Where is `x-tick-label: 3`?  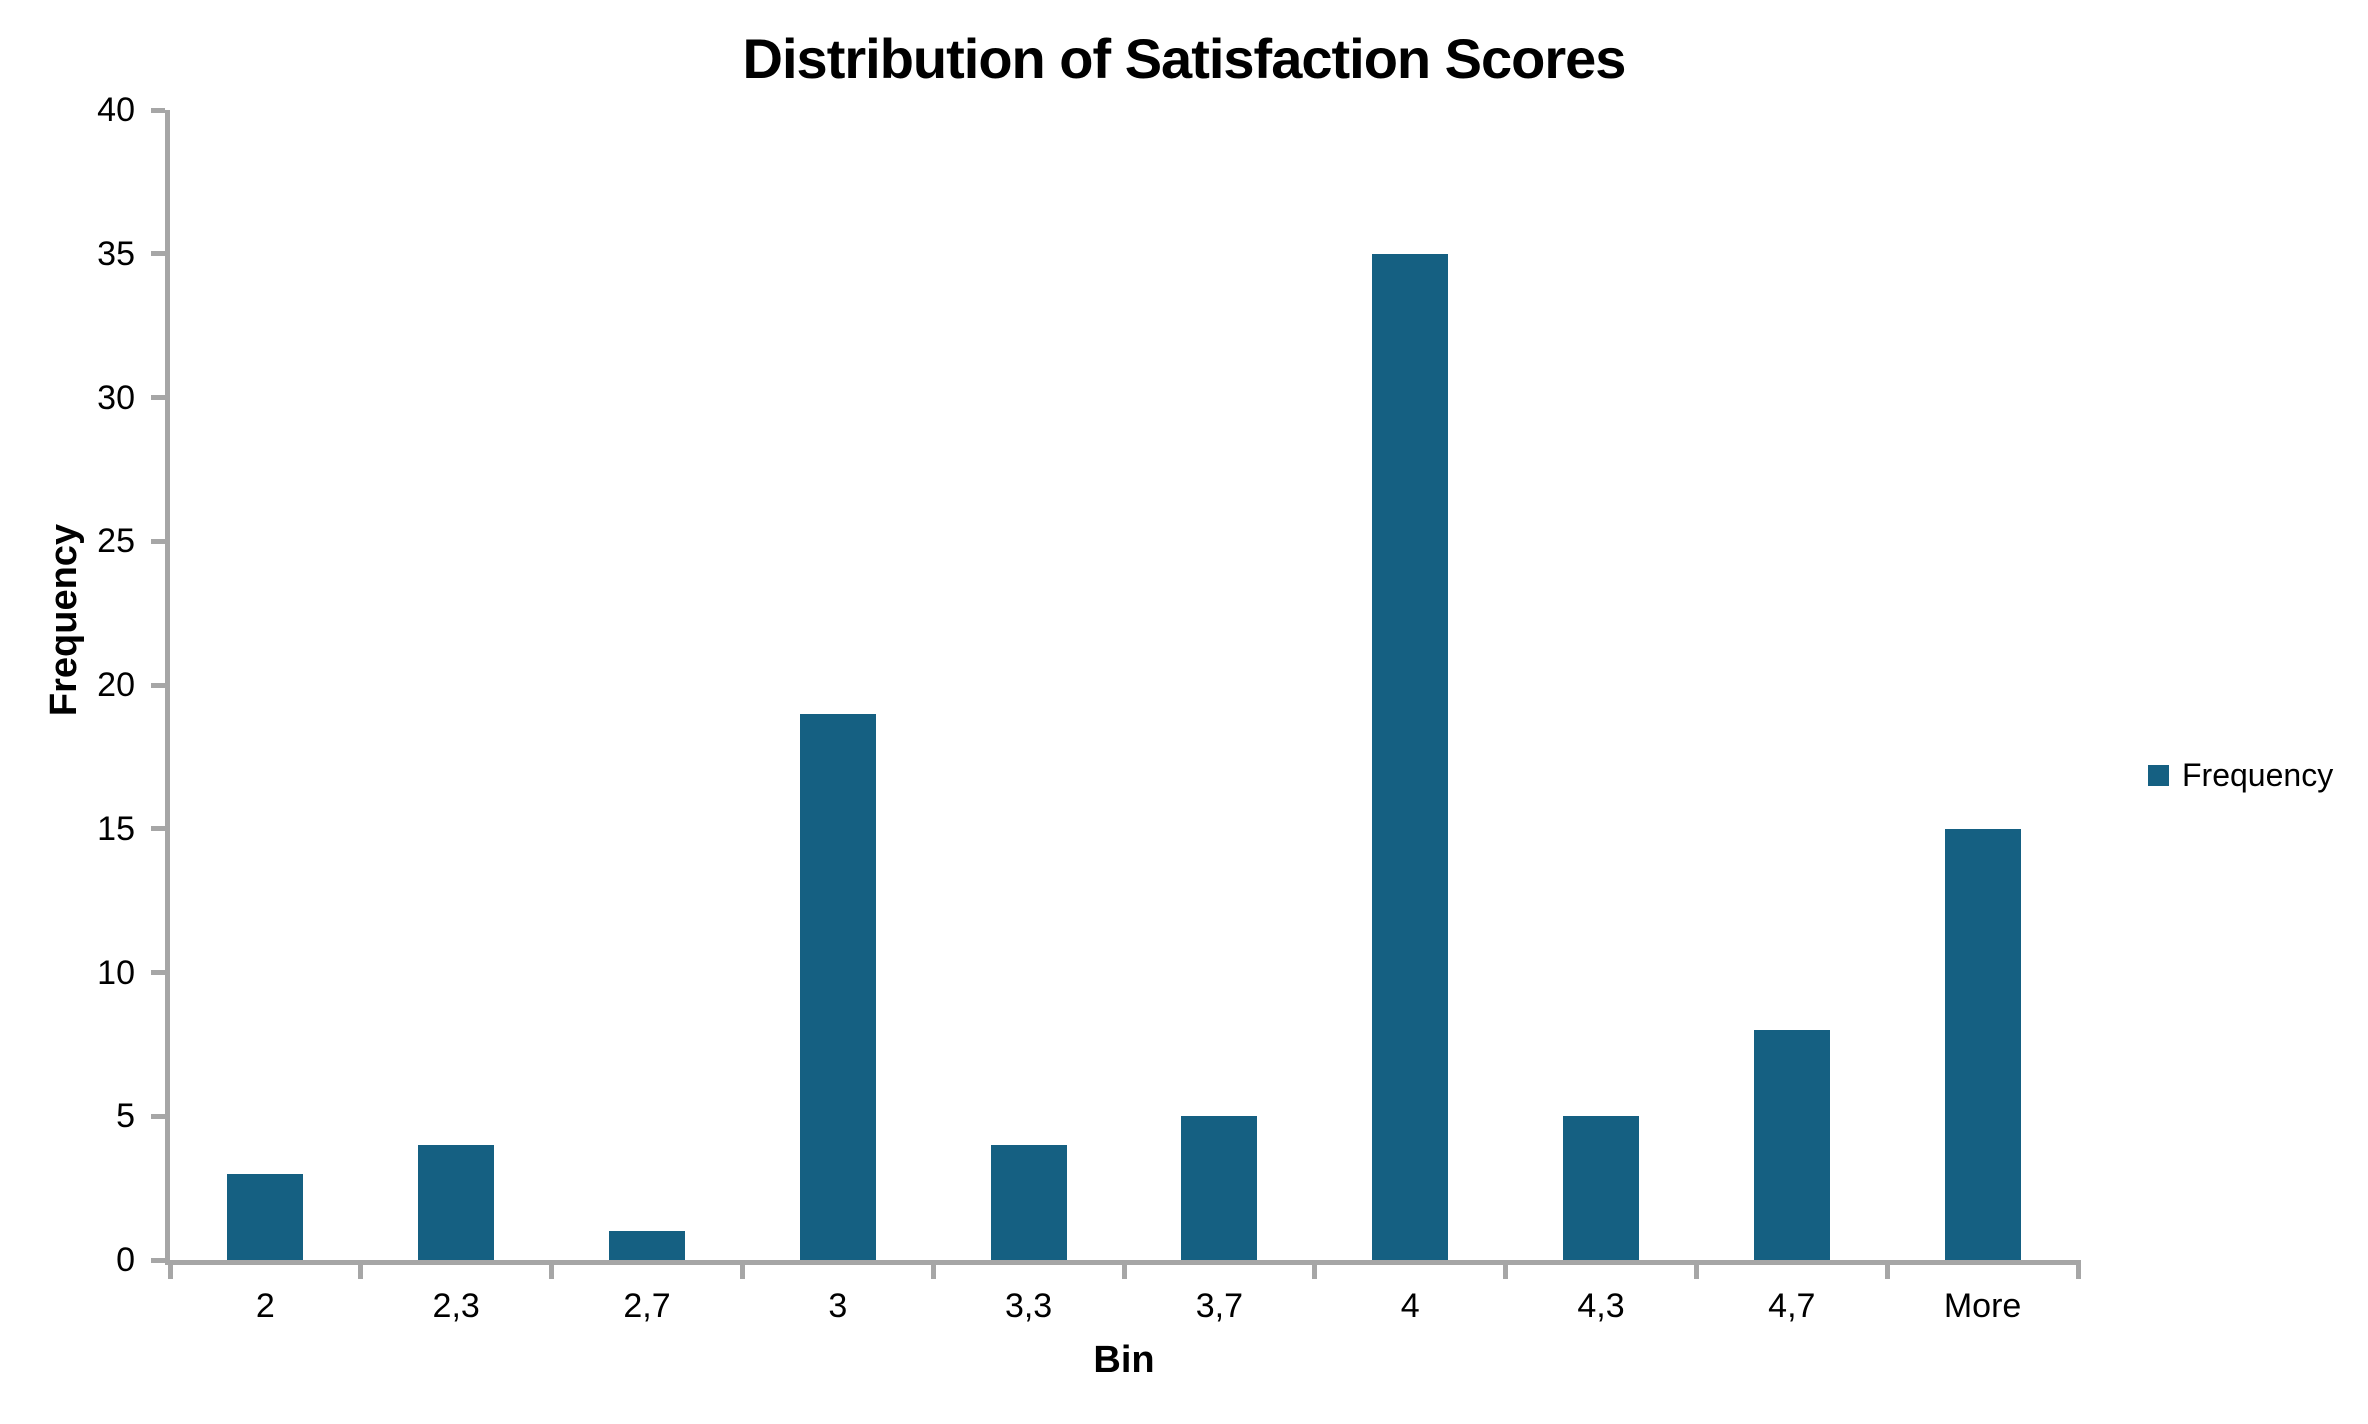 x-tick-label: 3 is located at coordinates (838, 1306).